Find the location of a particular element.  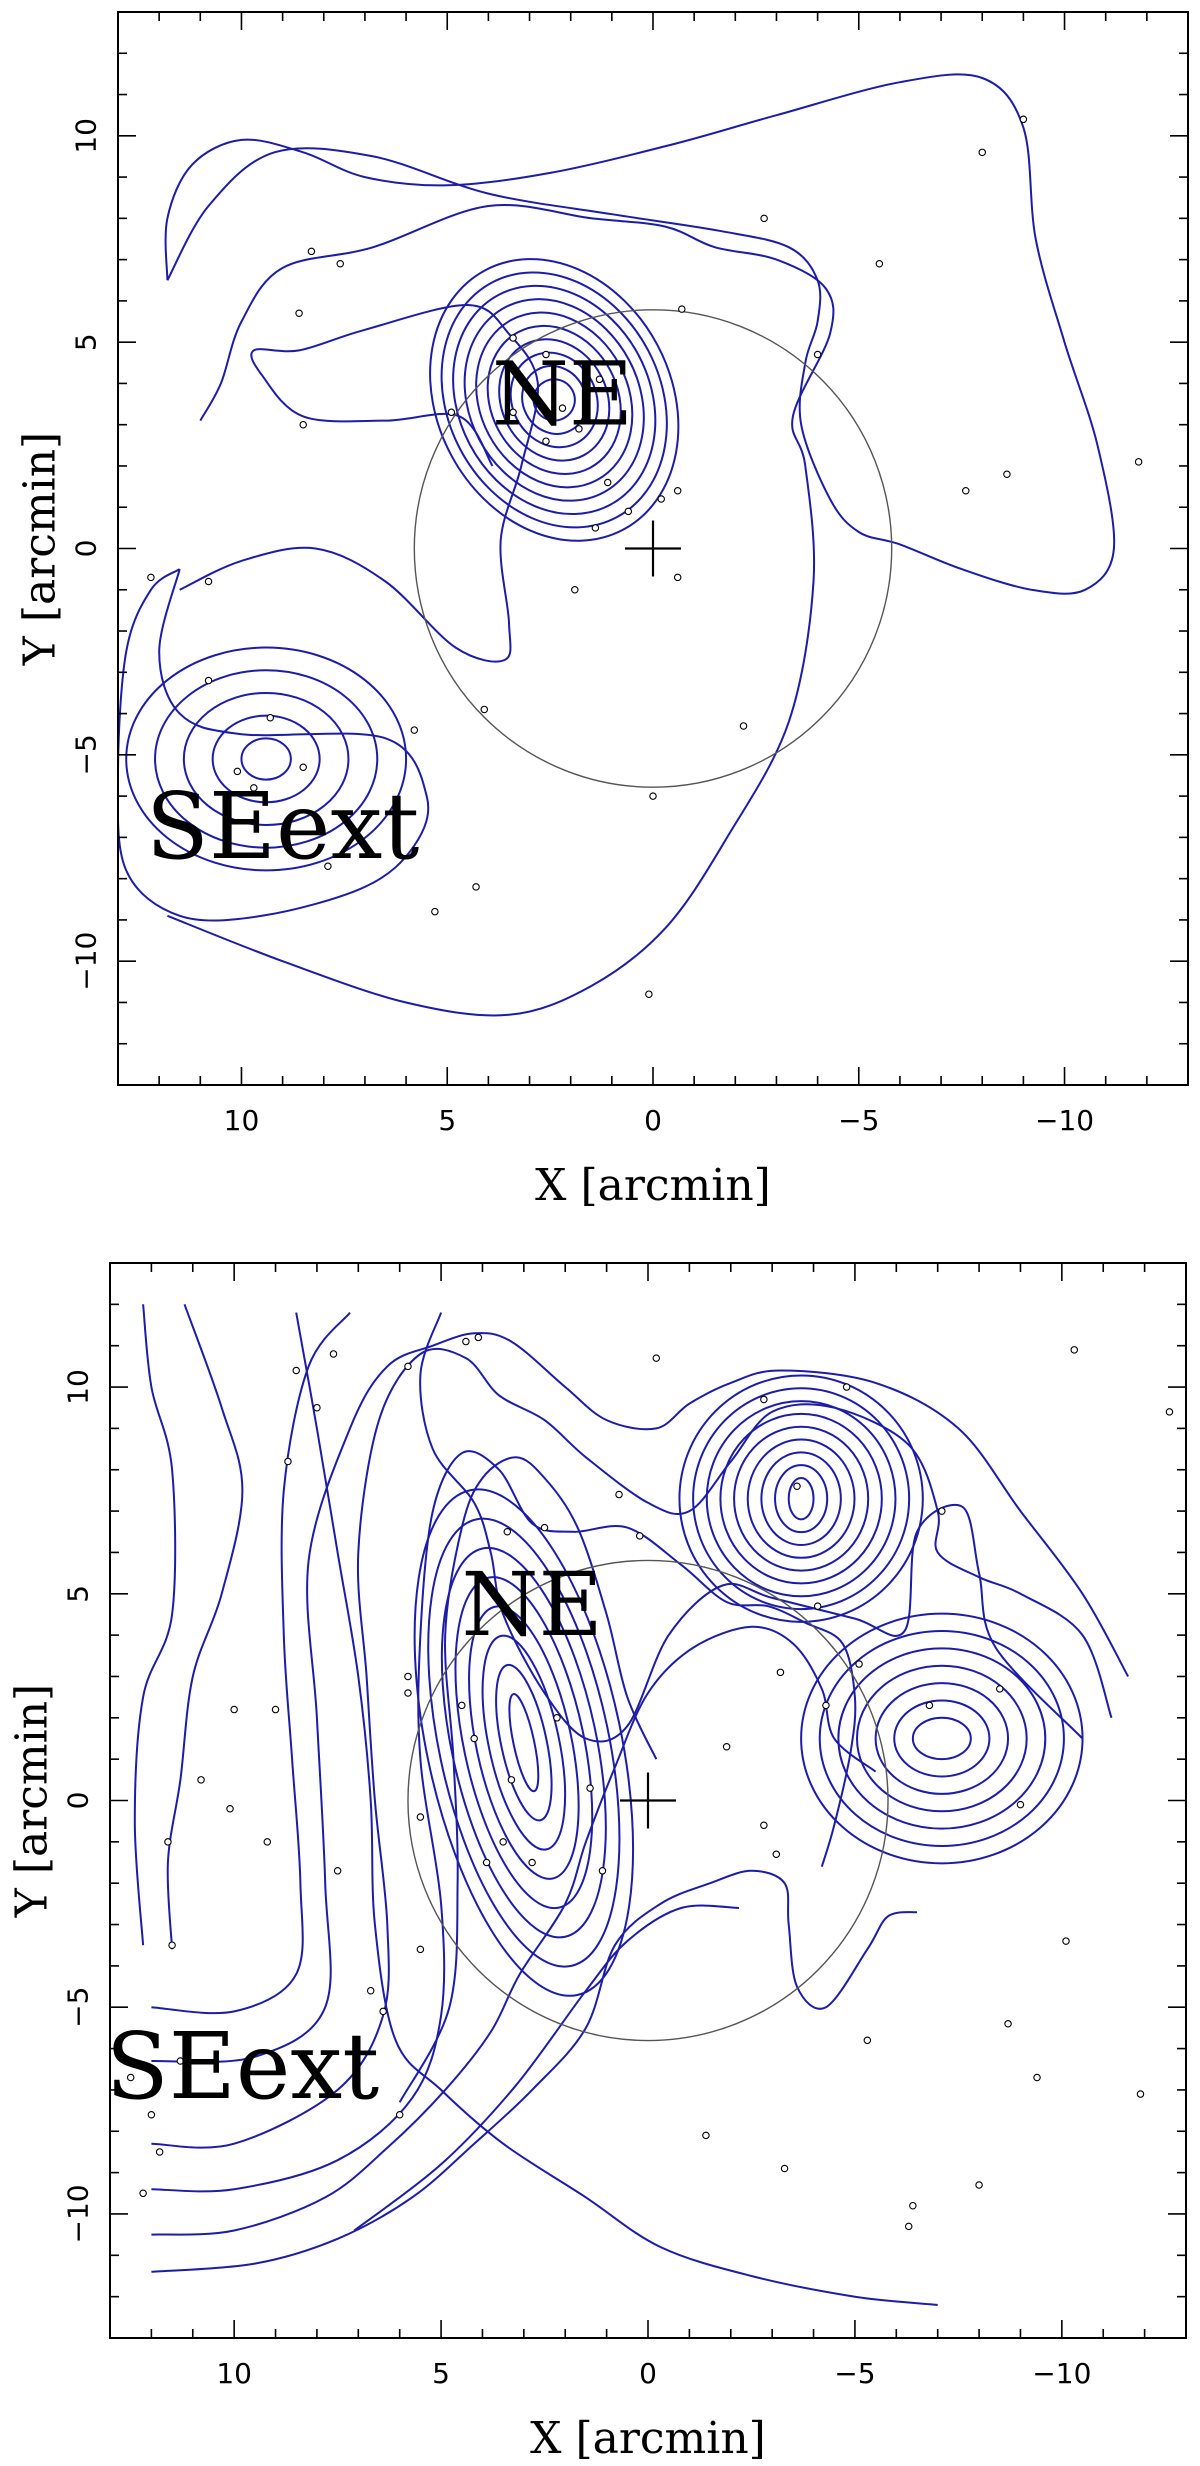

x-tick-label: 10 is located at coordinates (234, 2373).